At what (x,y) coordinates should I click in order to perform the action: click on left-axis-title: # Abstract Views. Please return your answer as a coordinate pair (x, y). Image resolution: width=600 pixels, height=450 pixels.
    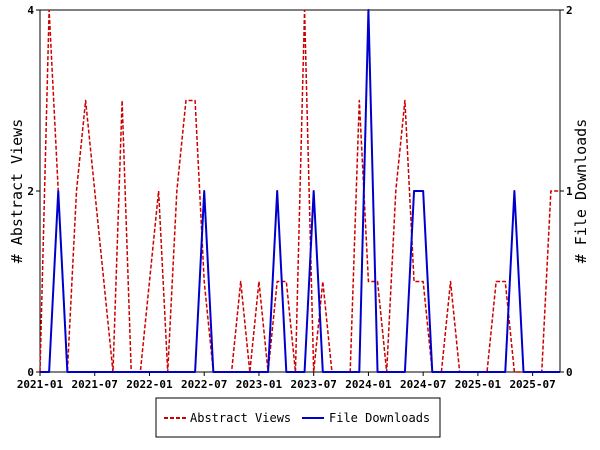
    Looking at the image, I should click on (17, 191).